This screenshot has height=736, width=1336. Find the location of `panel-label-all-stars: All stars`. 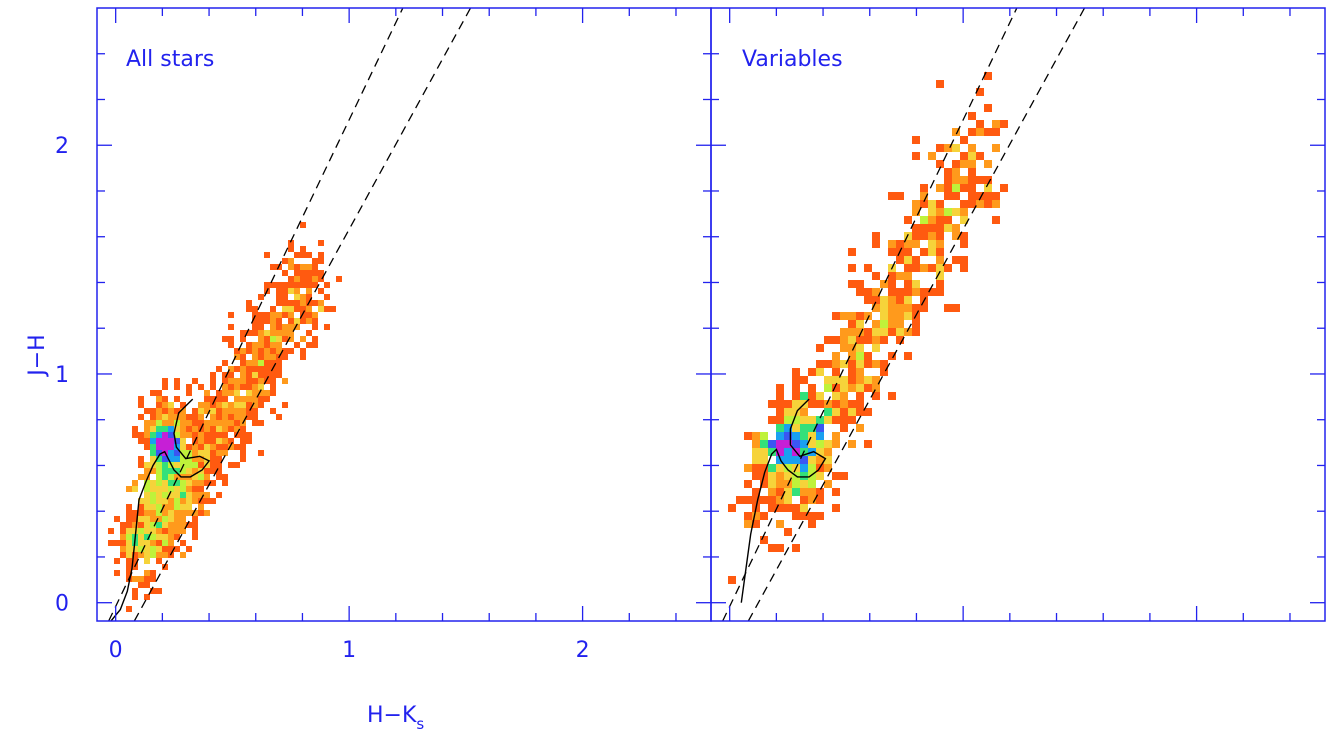

panel-label-all-stars: All stars is located at coordinates (170, 59).